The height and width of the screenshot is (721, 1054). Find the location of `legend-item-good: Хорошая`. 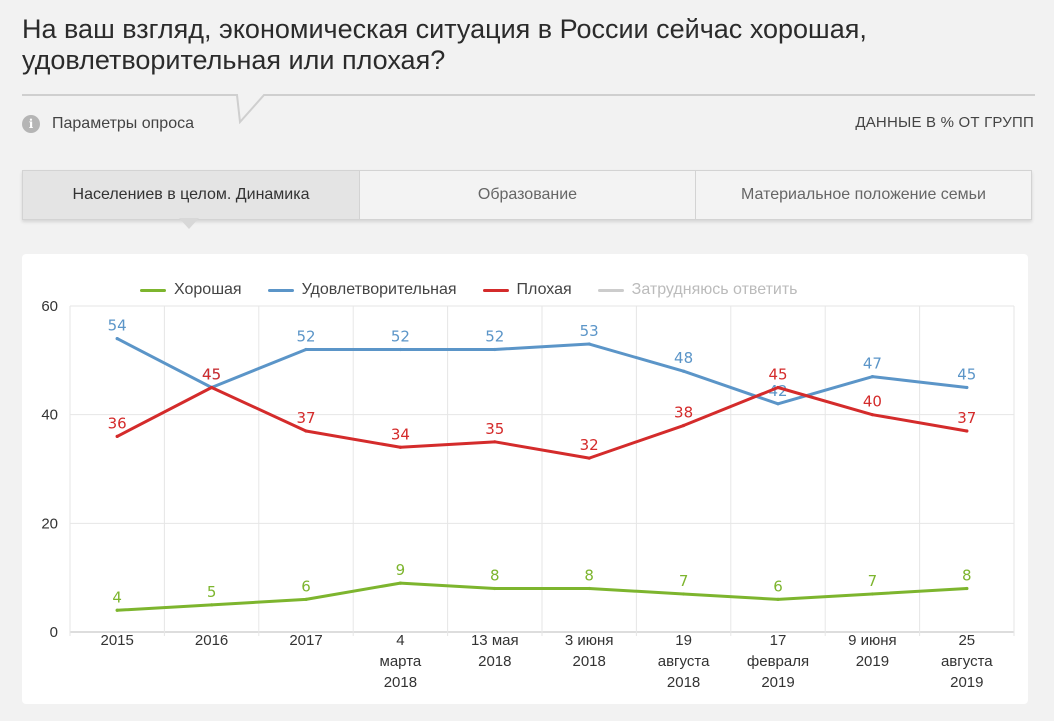

legend-item-good: Хорошая is located at coordinates (191, 290).